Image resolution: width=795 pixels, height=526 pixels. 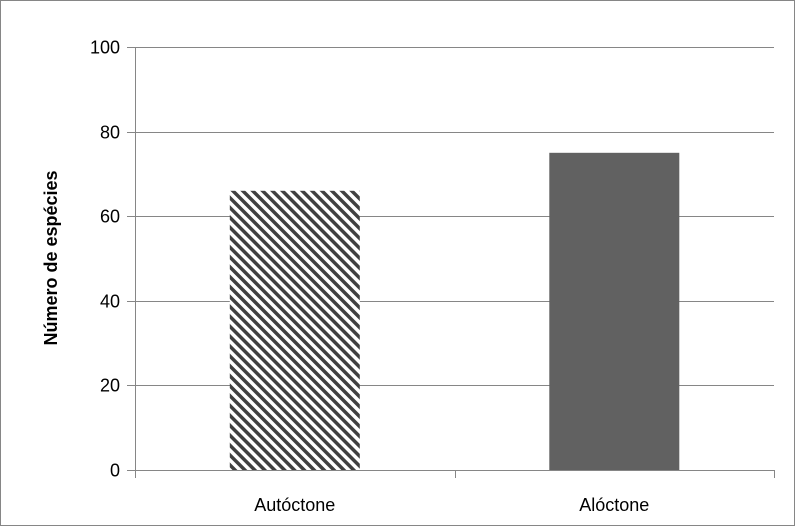 I want to click on x-category-label: Autóctone, so click(x=294, y=505).